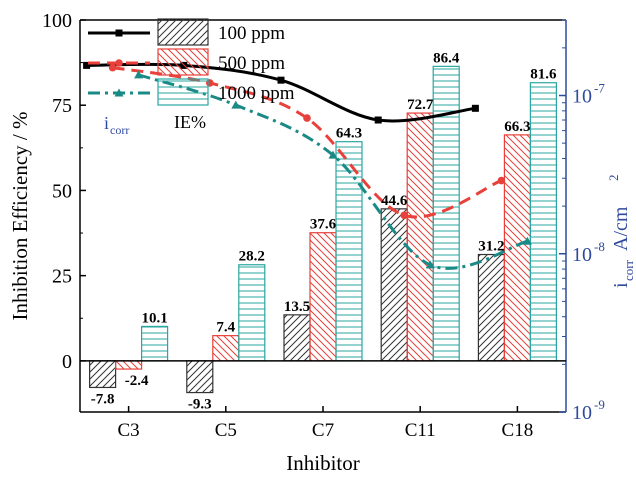 The height and width of the screenshot is (477, 636). I want to click on data-label-1000-ppm-C7: 64.3, so click(349, 134).